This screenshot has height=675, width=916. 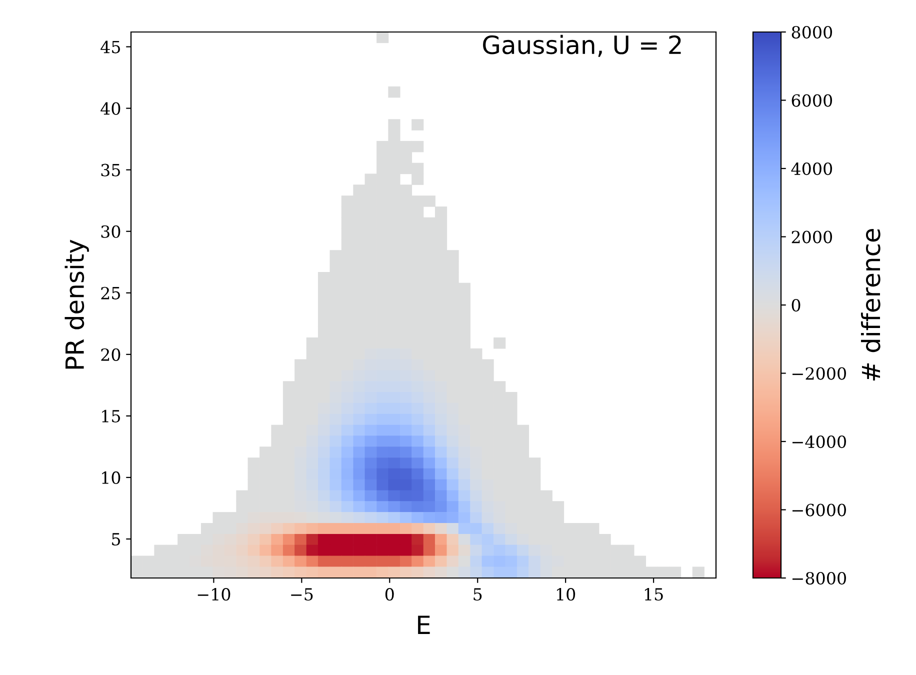 What do you see at coordinates (110, 231) in the screenshot?
I see `y-tick-label: 30` at bounding box center [110, 231].